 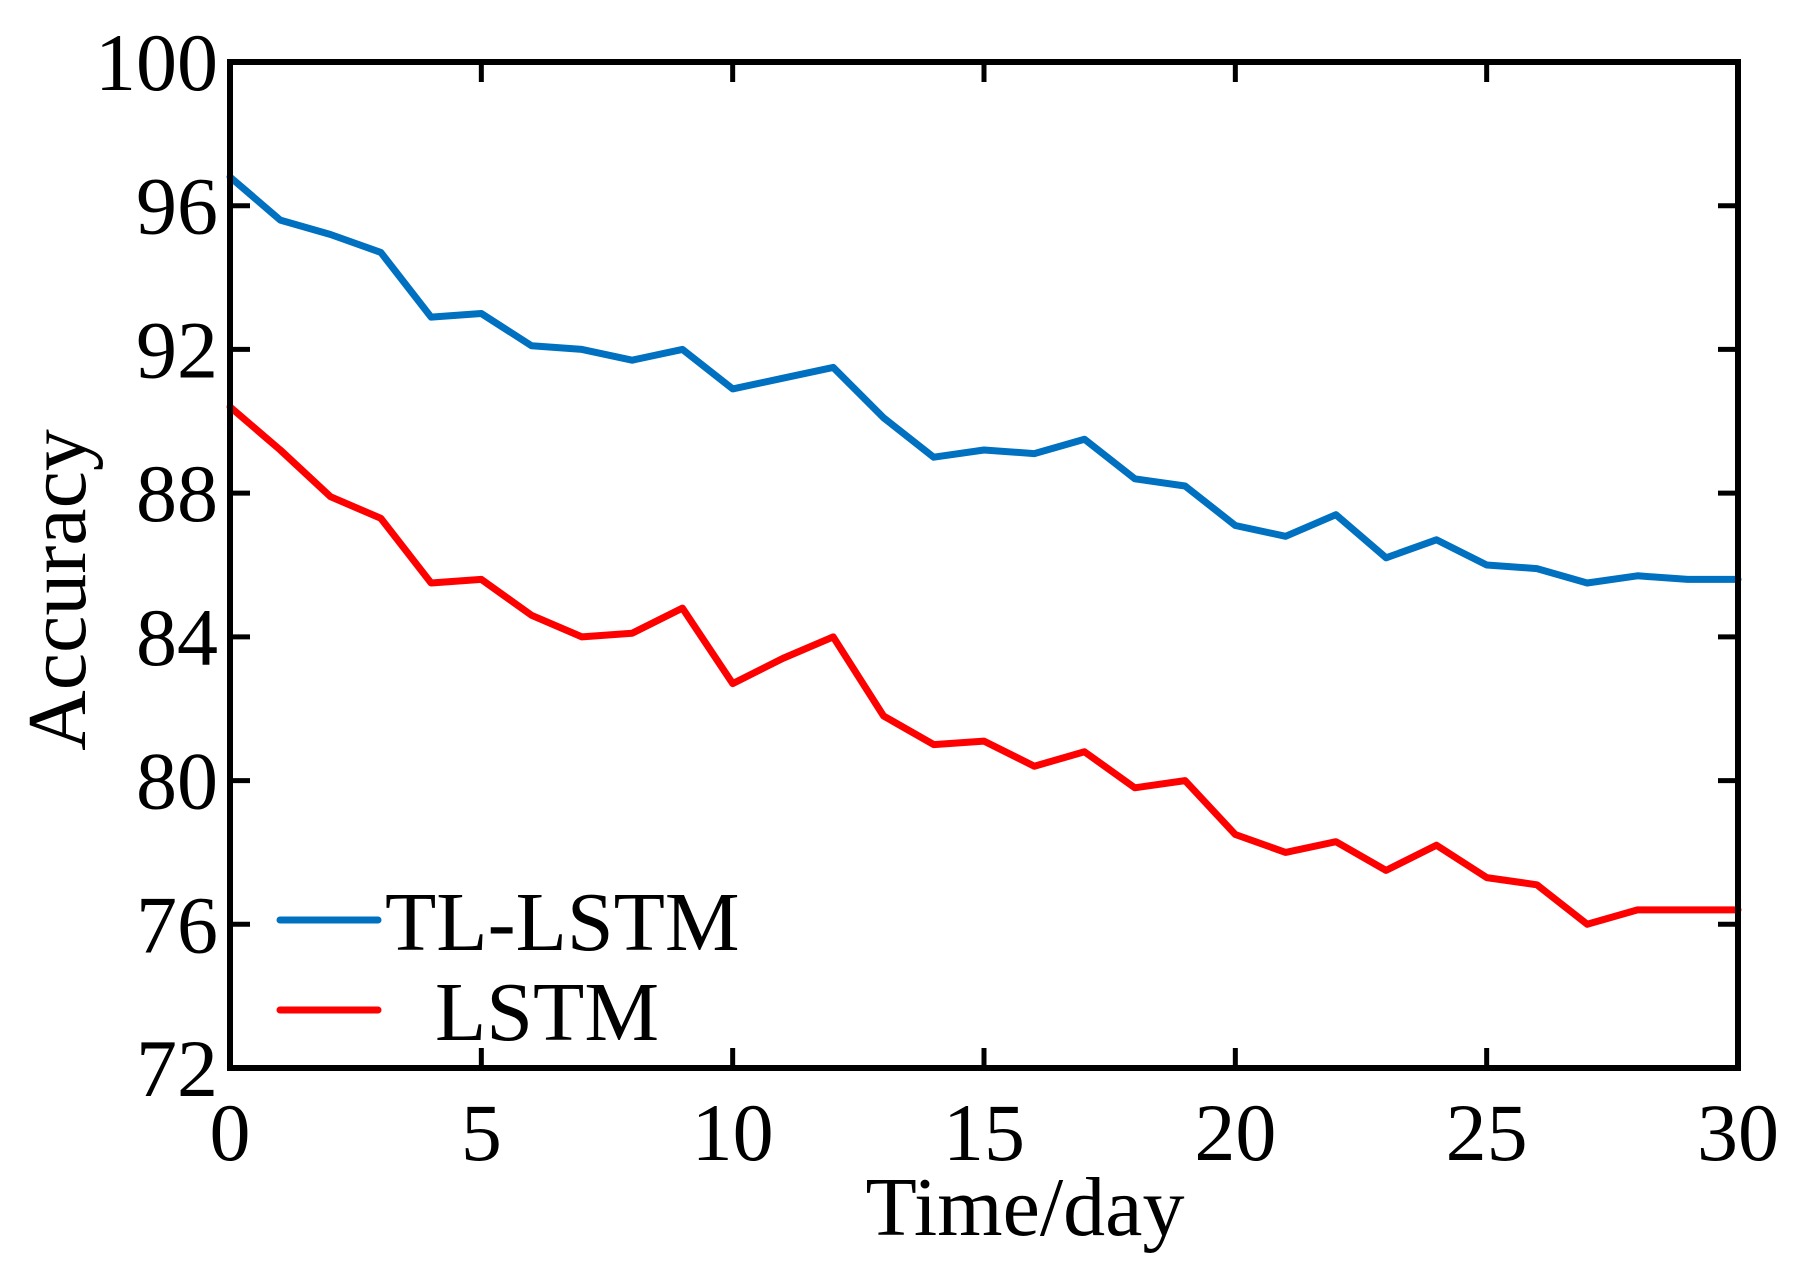 What do you see at coordinates (733, 1132) in the screenshot?
I see `x-tick-label: 10` at bounding box center [733, 1132].